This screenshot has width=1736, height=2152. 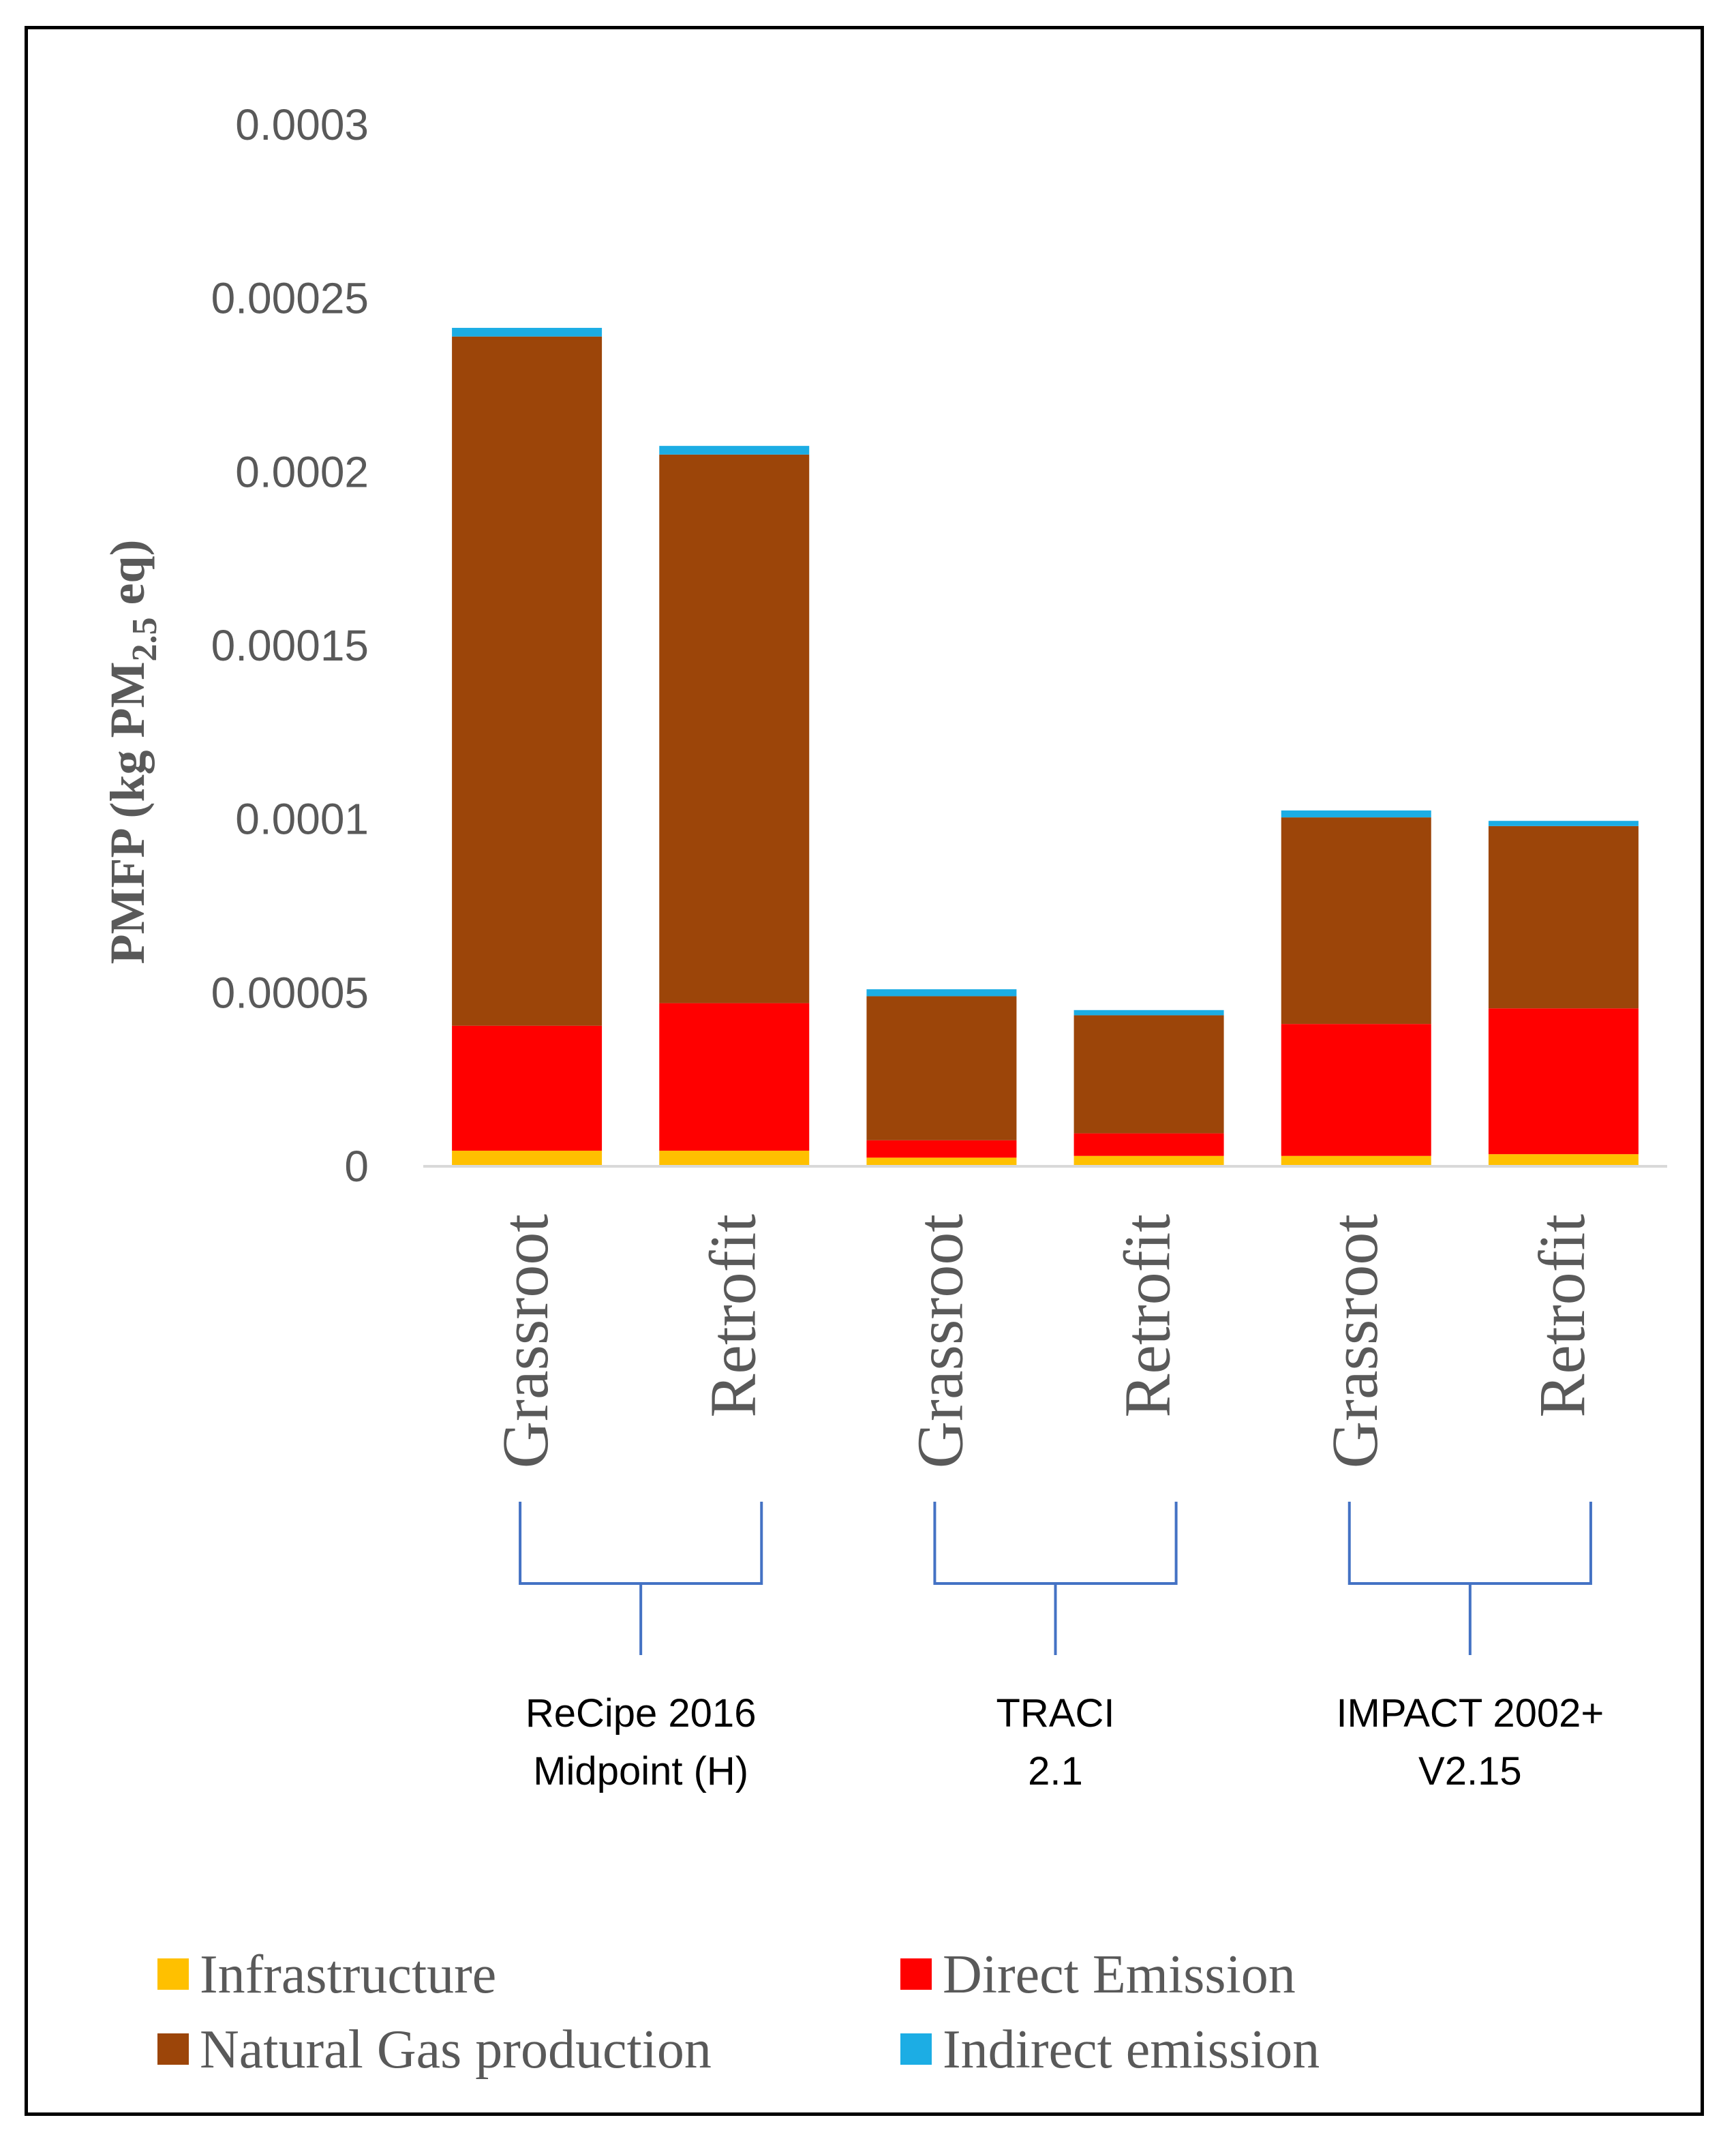 I want to click on group-label-line: IMPACT 2002+, so click(x=1470, y=1713).